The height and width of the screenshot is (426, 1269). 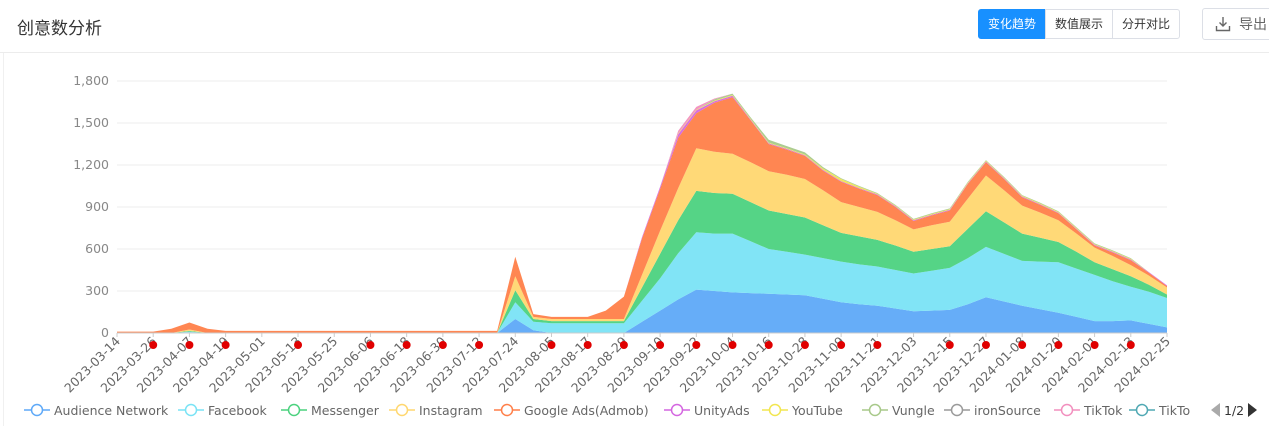 What do you see at coordinates (91, 164) in the screenshot?
I see `y-tick-label: 1,200` at bounding box center [91, 164].